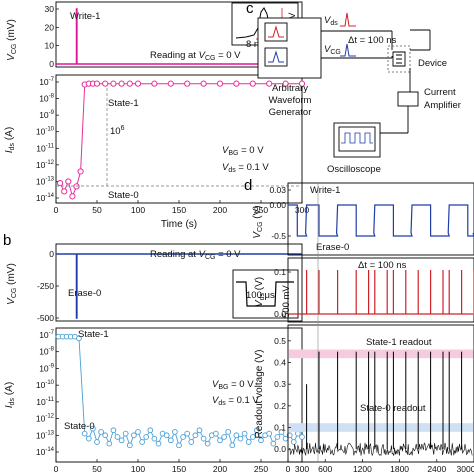 This screenshot has width=474, height=474. What do you see at coordinates (138, 210) in the screenshot?
I see `a-bot-xtick-label: 100` at bounding box center [138, 210].